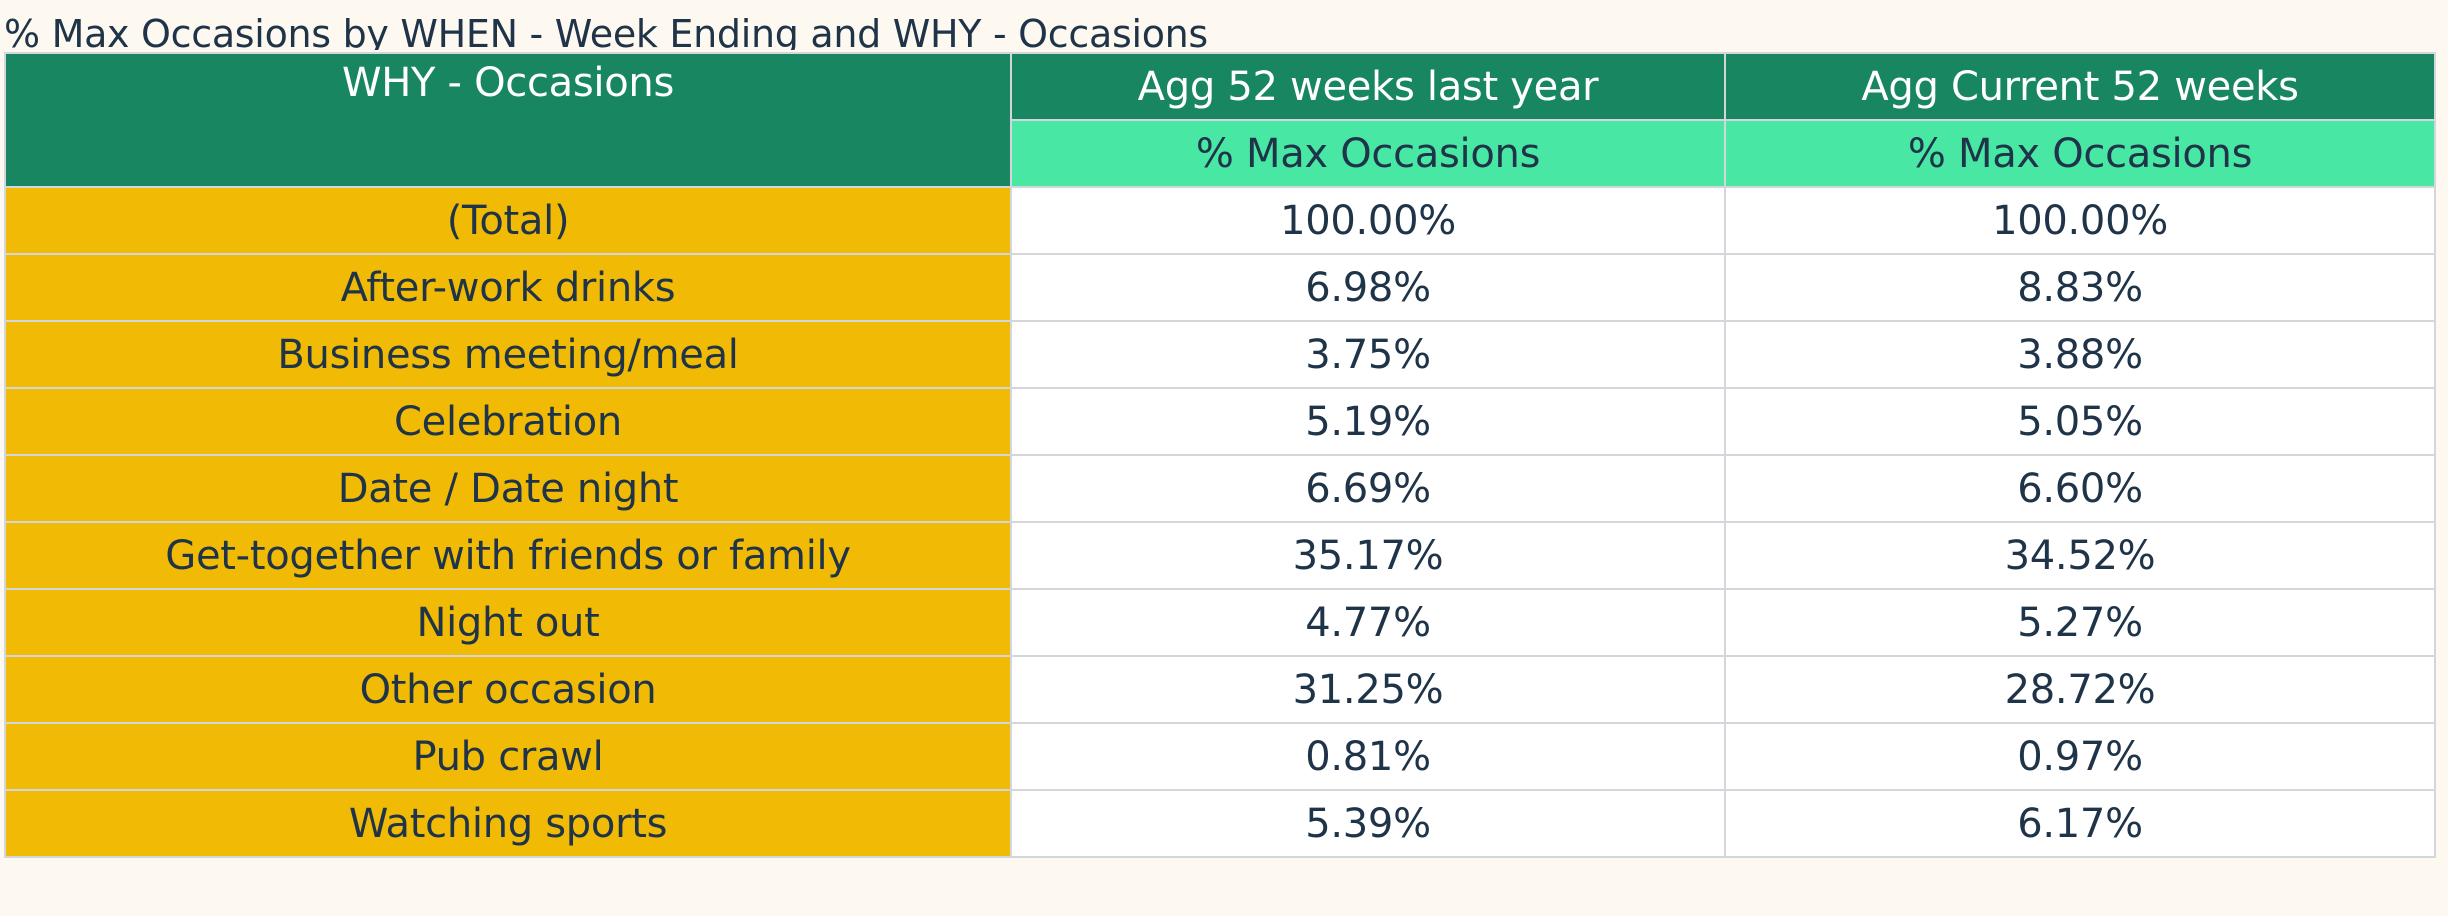 The image size is (2448, 916). Describe the element at coordinates (508, 756) in the screenshot. I see `row-label: Pub crawl` at that location.